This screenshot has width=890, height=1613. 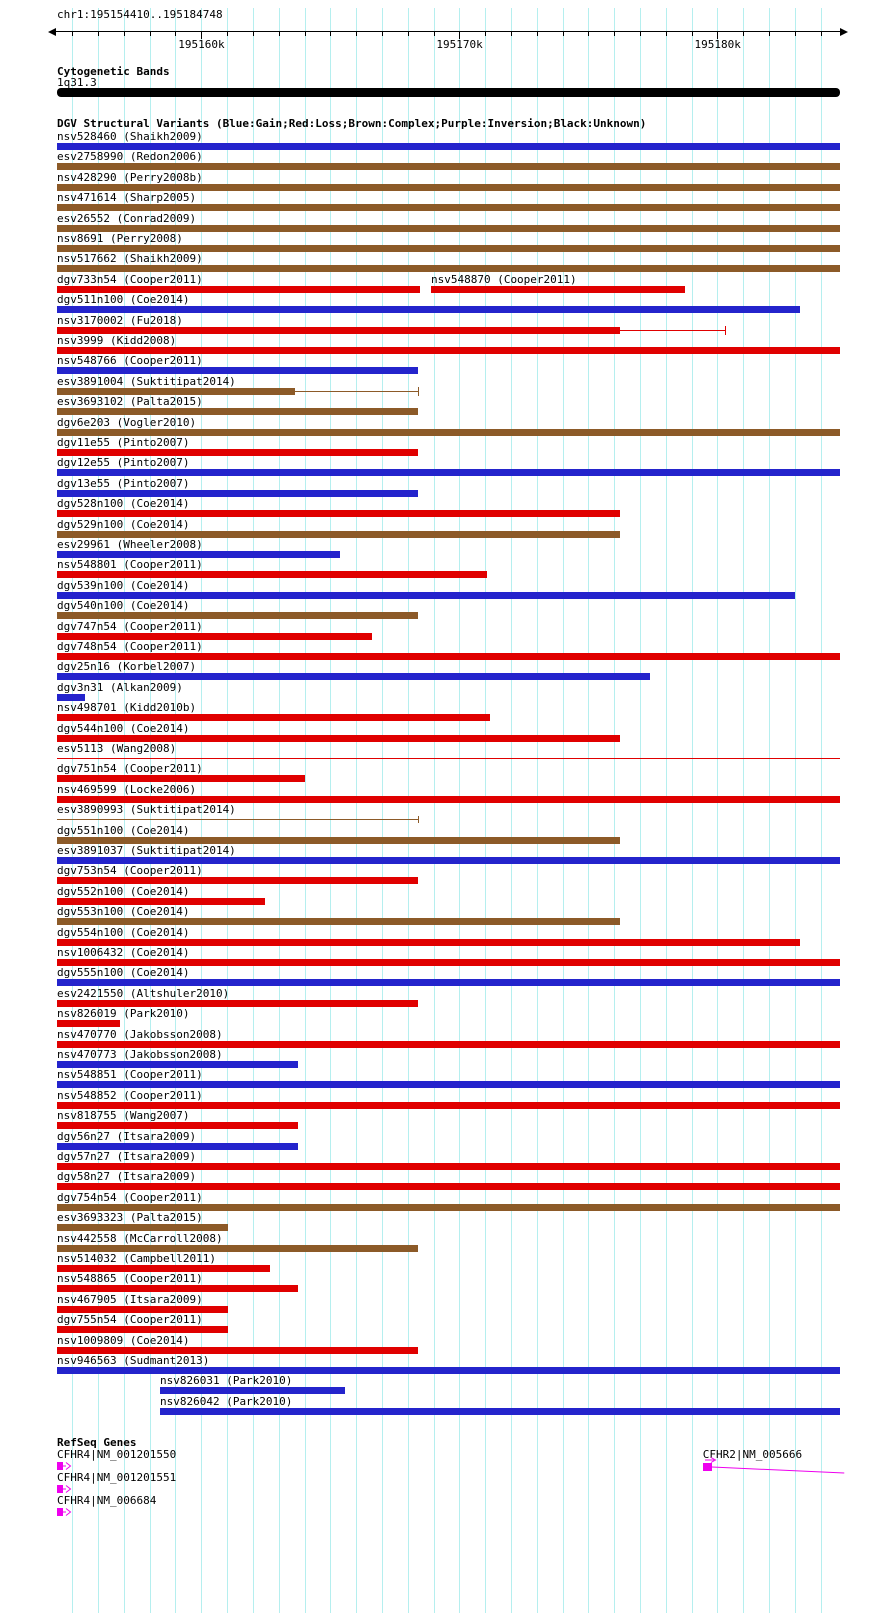 What do you see at coordinates (123, 912) in the screenshot?
I see `variant-label: dgv553n100 (Coe2014)` at bounding box center [123, 912].